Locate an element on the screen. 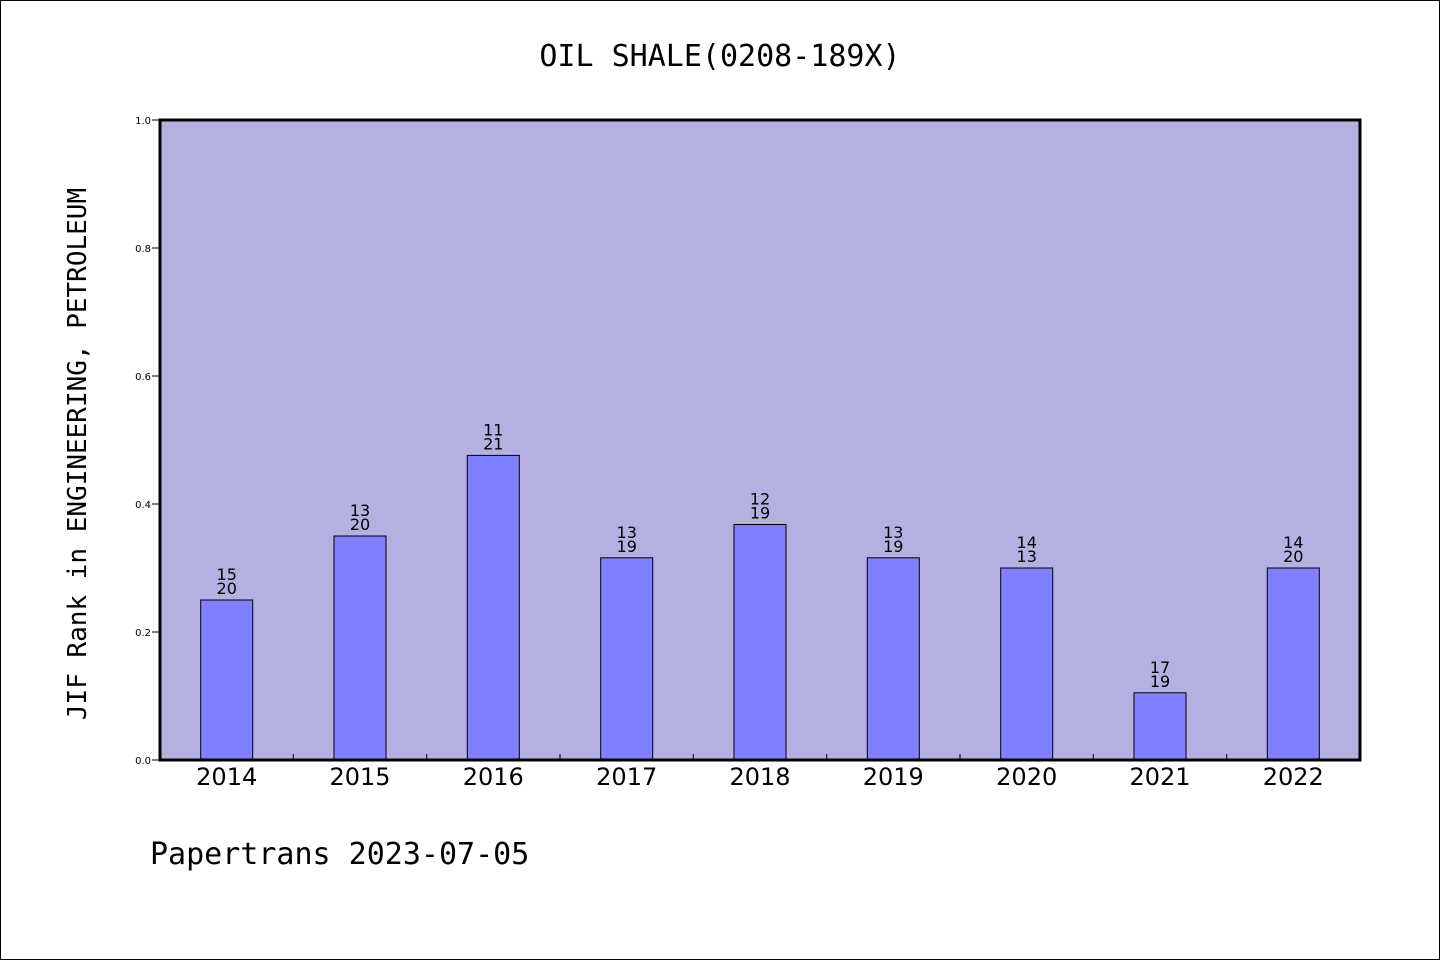 This screenshot has height=960, width=1440. bar-label-total-2018: 19 is located at coordinates (760, 513).